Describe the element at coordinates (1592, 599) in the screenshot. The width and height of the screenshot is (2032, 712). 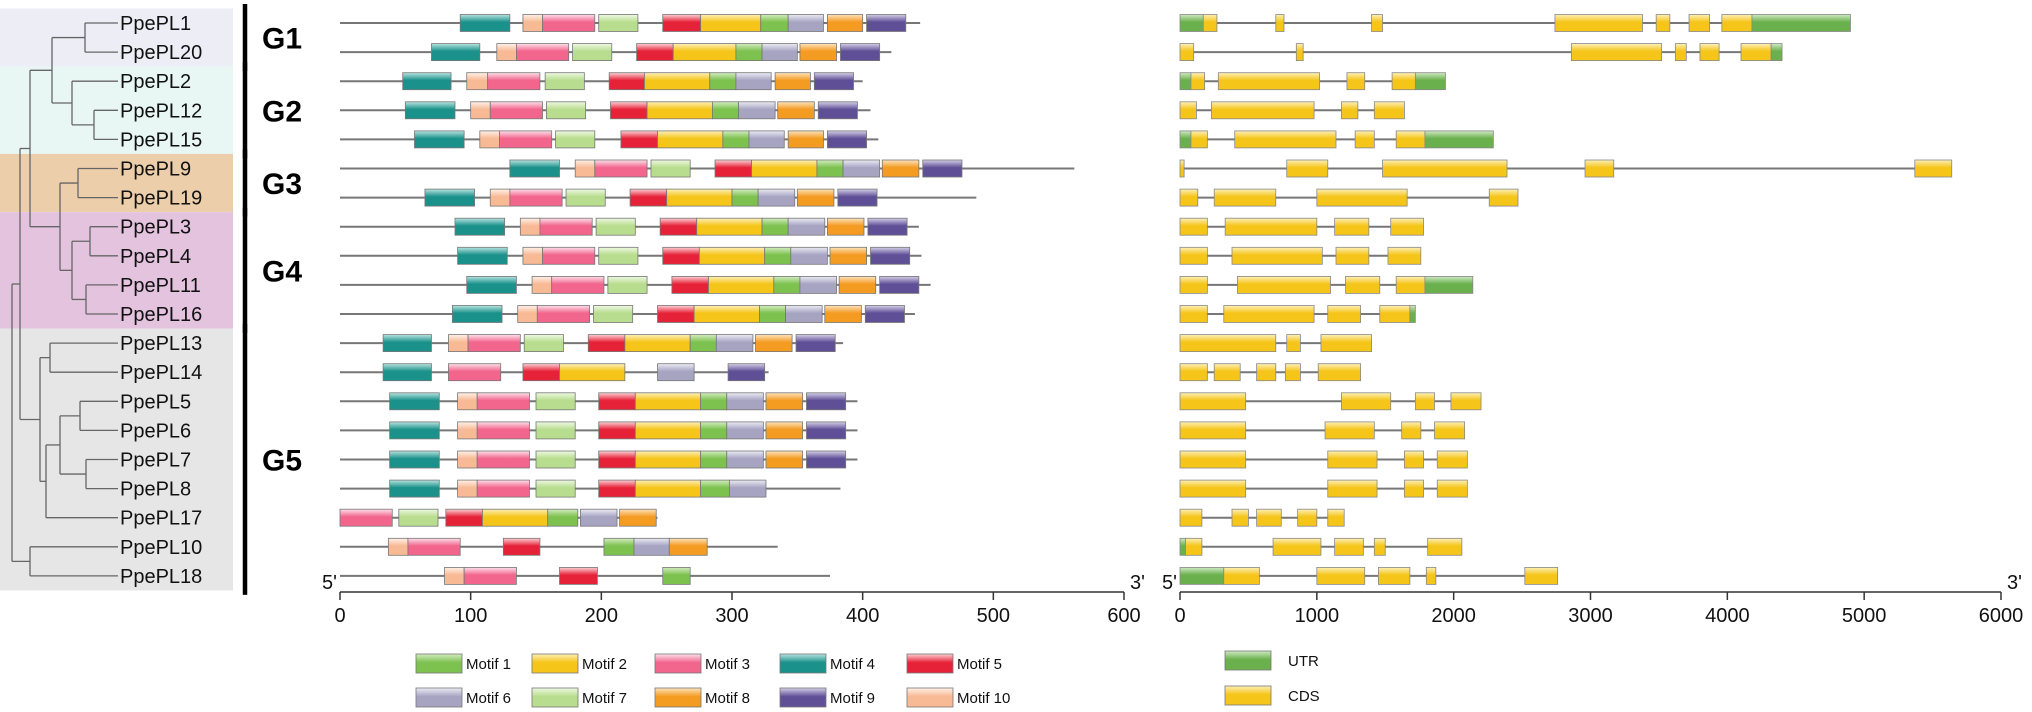
I see `structure-axis: 0 1000 2000 3000 4000 5000 6000 5' 3'` at that location.